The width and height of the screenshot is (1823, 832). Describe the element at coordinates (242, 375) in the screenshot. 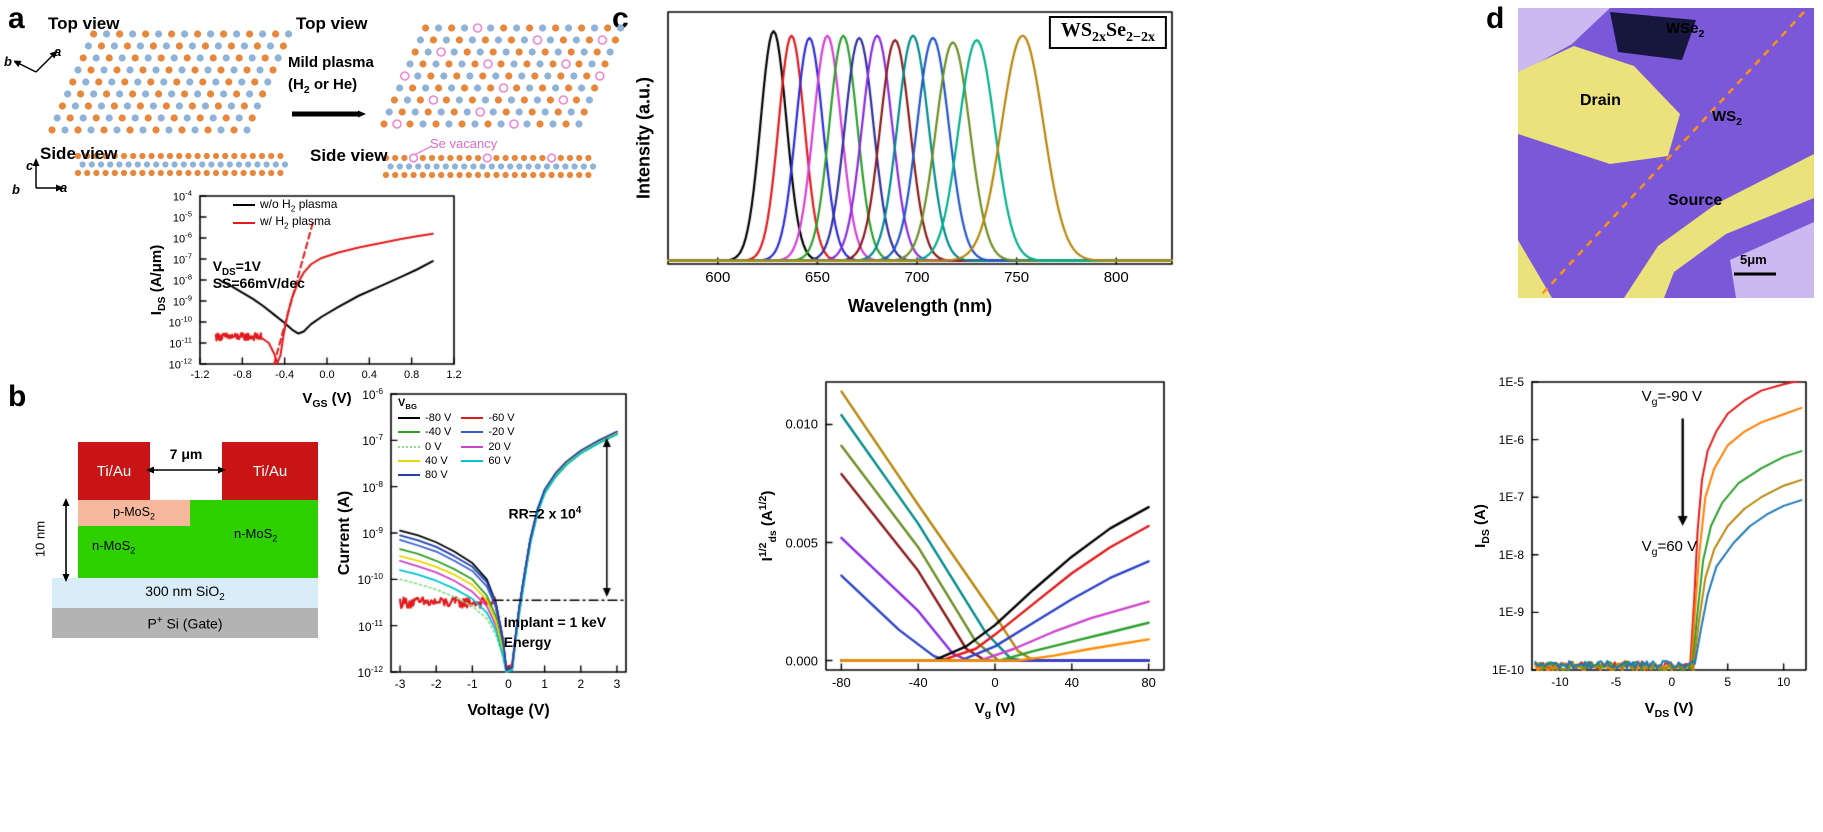

I see `x-tick-label: -0.8` at that location.